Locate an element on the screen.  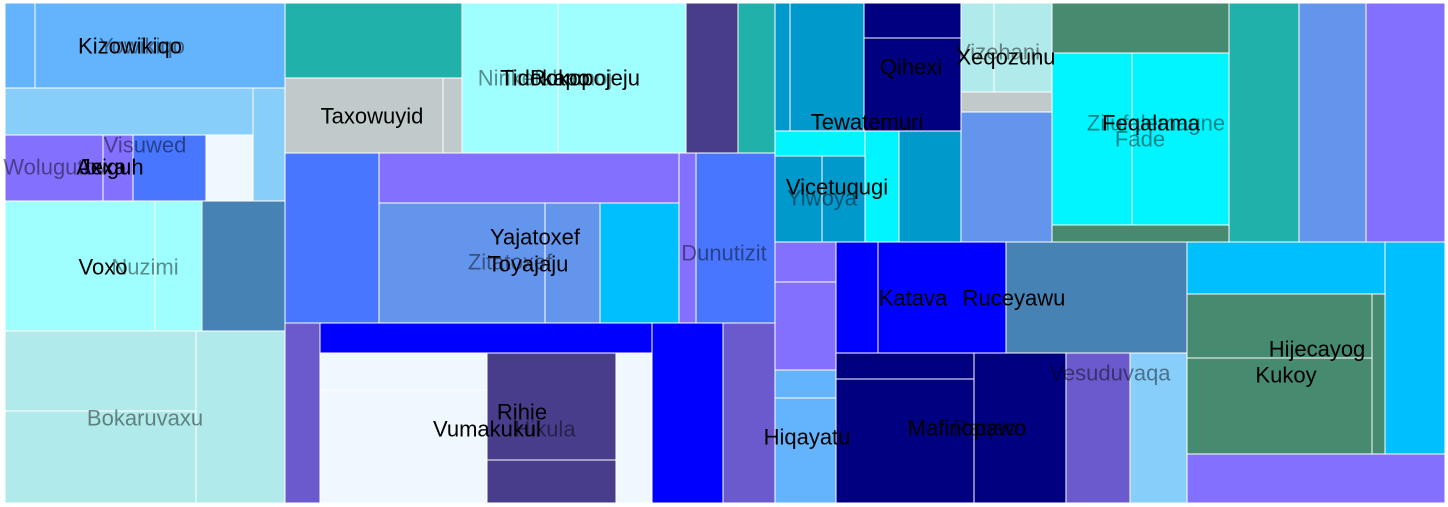
label-axiguh: Axiguh is located at coordinates (109, 167).